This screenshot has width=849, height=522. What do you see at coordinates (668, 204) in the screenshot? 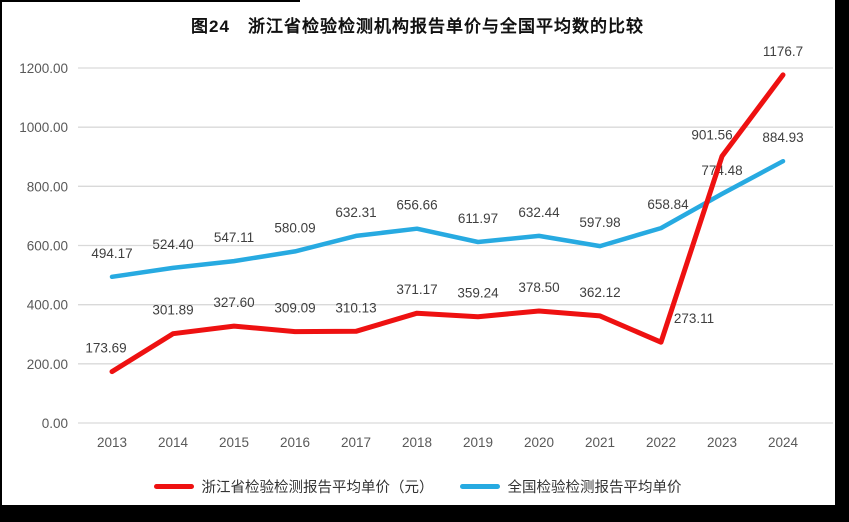
I see `data-label: 658.84` at bounding box center [668, 204].